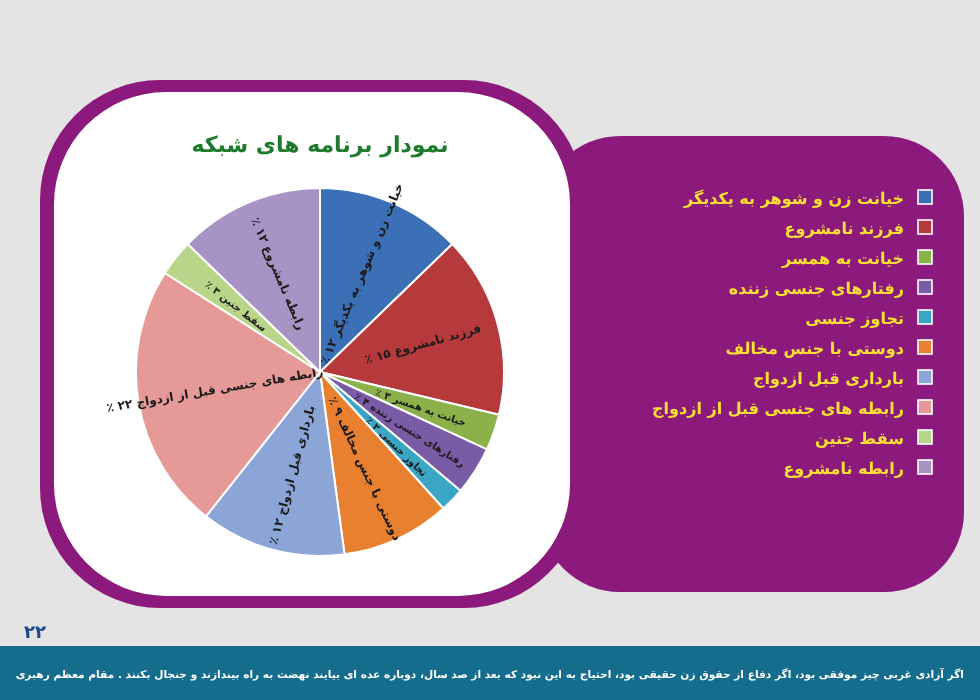  I want to click on legend-label: فرزند نامشروع, so click(844, 229).